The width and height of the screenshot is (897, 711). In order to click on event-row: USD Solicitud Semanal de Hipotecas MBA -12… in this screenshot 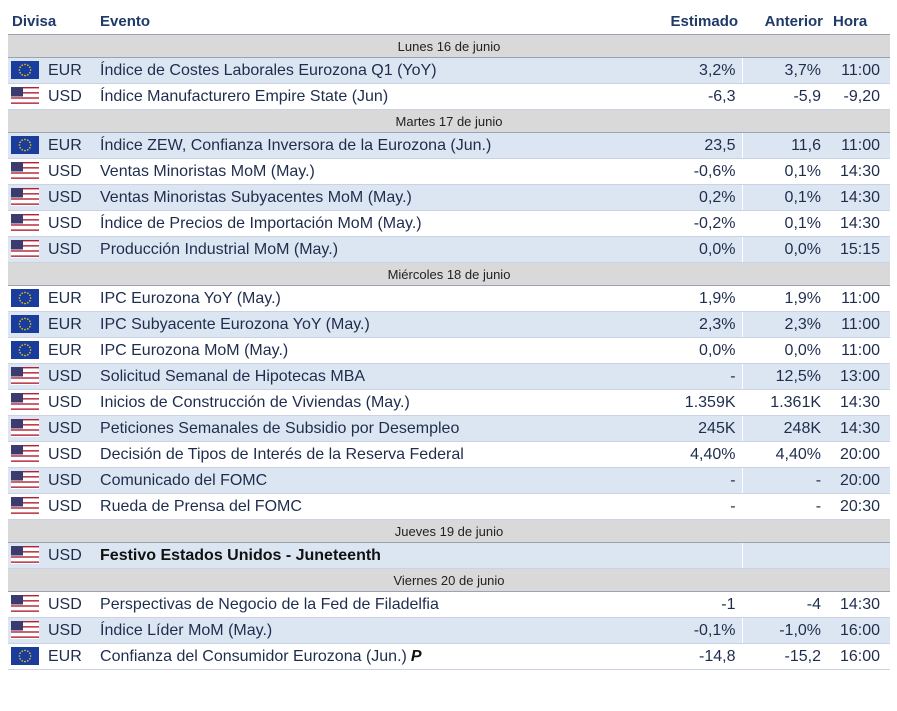, I will do `click(449, 376)`.